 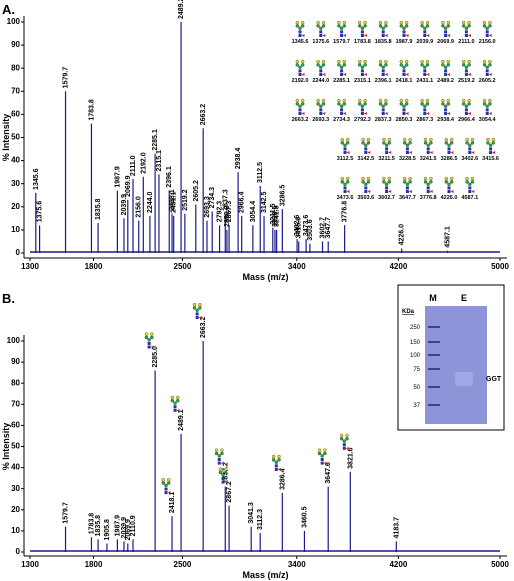 I want to click on peak-label: 2039.9, so click(x=124, y=528).